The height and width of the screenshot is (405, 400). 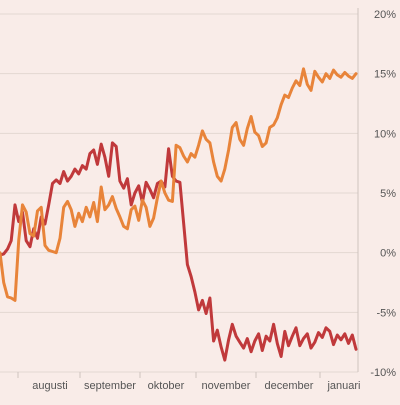 I want to click on x-tick-label: november, so click(x=226, y=386).